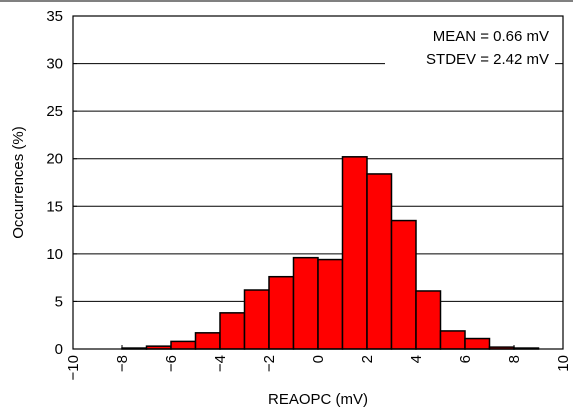  Describe the element at coordinates (54, 206) in the screenshot. I see `y-tick-label: 15` at that location.